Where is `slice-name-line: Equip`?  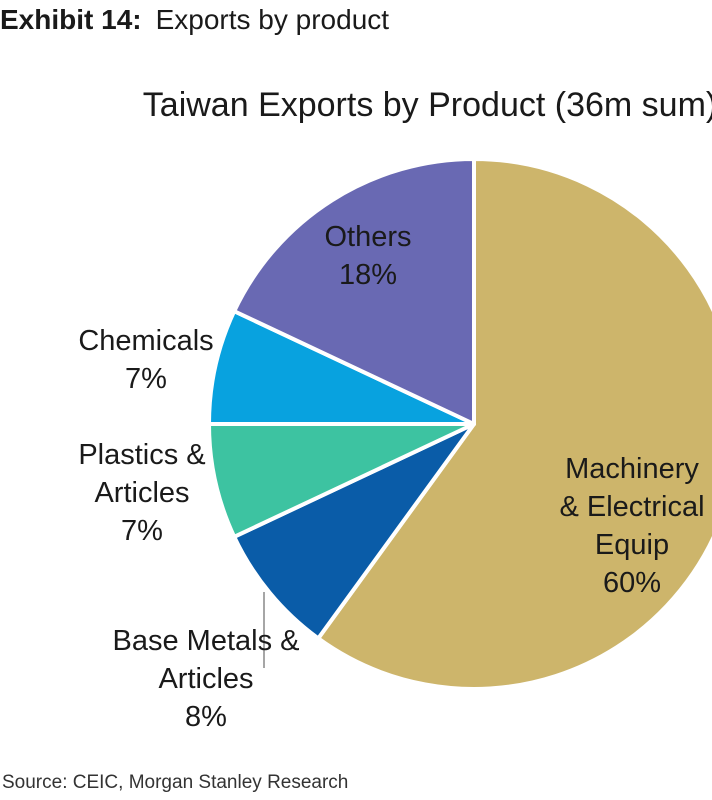
slice-name-line: Equip is located at coordinates (632, 545).